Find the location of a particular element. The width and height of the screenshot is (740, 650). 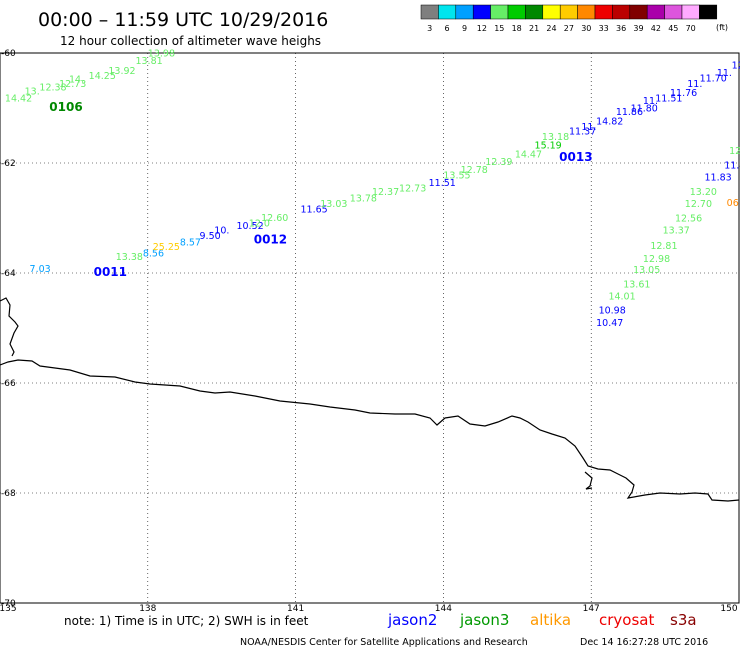

legend-bin-label: 45 is located at coordinates (673, 28).